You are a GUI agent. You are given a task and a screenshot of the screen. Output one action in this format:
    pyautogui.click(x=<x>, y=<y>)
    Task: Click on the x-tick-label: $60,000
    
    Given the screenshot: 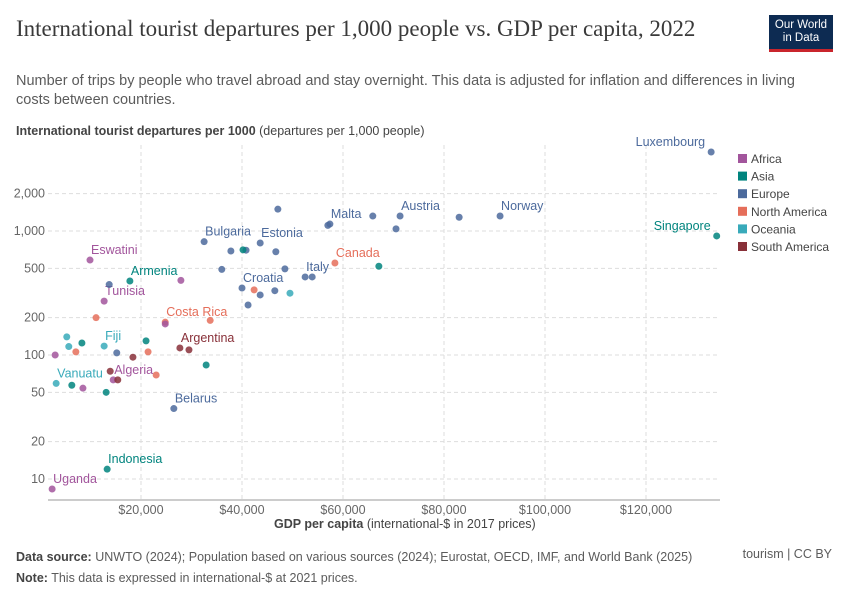 What is the action you would take?
    pyautogui.click(x=342, y=510)
    